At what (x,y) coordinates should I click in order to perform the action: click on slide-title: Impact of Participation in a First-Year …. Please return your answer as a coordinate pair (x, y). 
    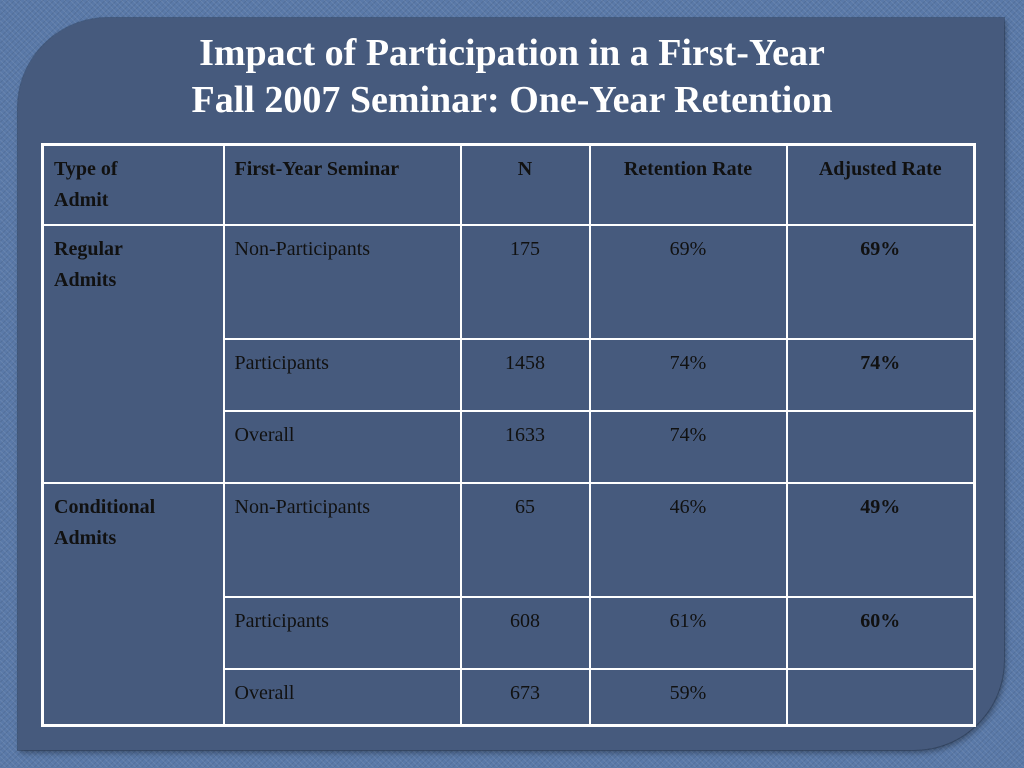
    Looking at the image, I should click on (512, 77).